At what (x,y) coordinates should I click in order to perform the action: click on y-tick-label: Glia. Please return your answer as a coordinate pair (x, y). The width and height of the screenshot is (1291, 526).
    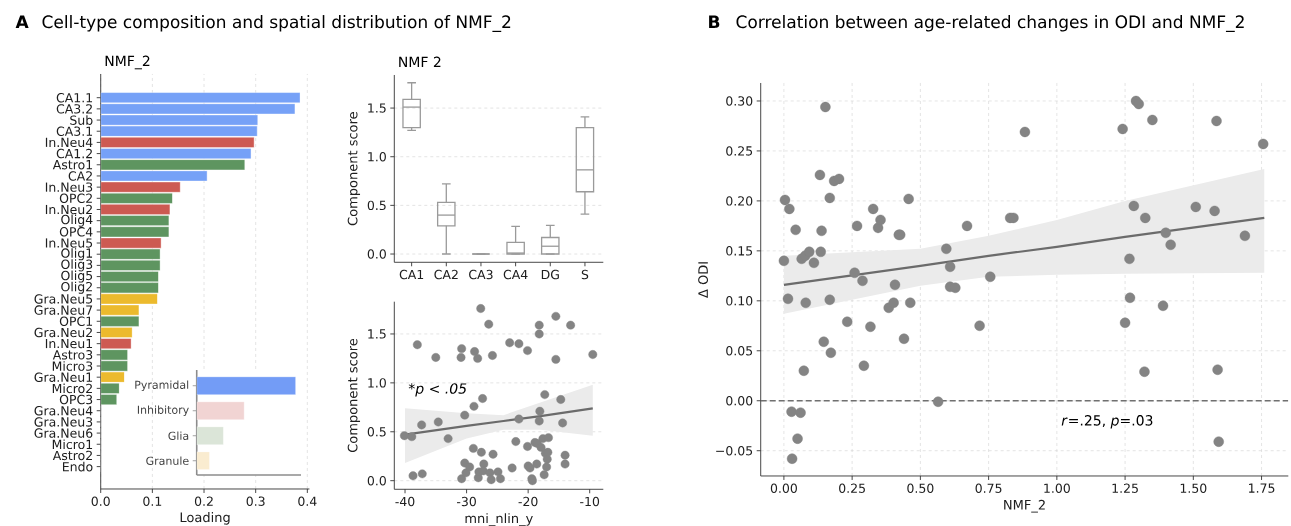
    Looking at the image, I should click on (178, 435).